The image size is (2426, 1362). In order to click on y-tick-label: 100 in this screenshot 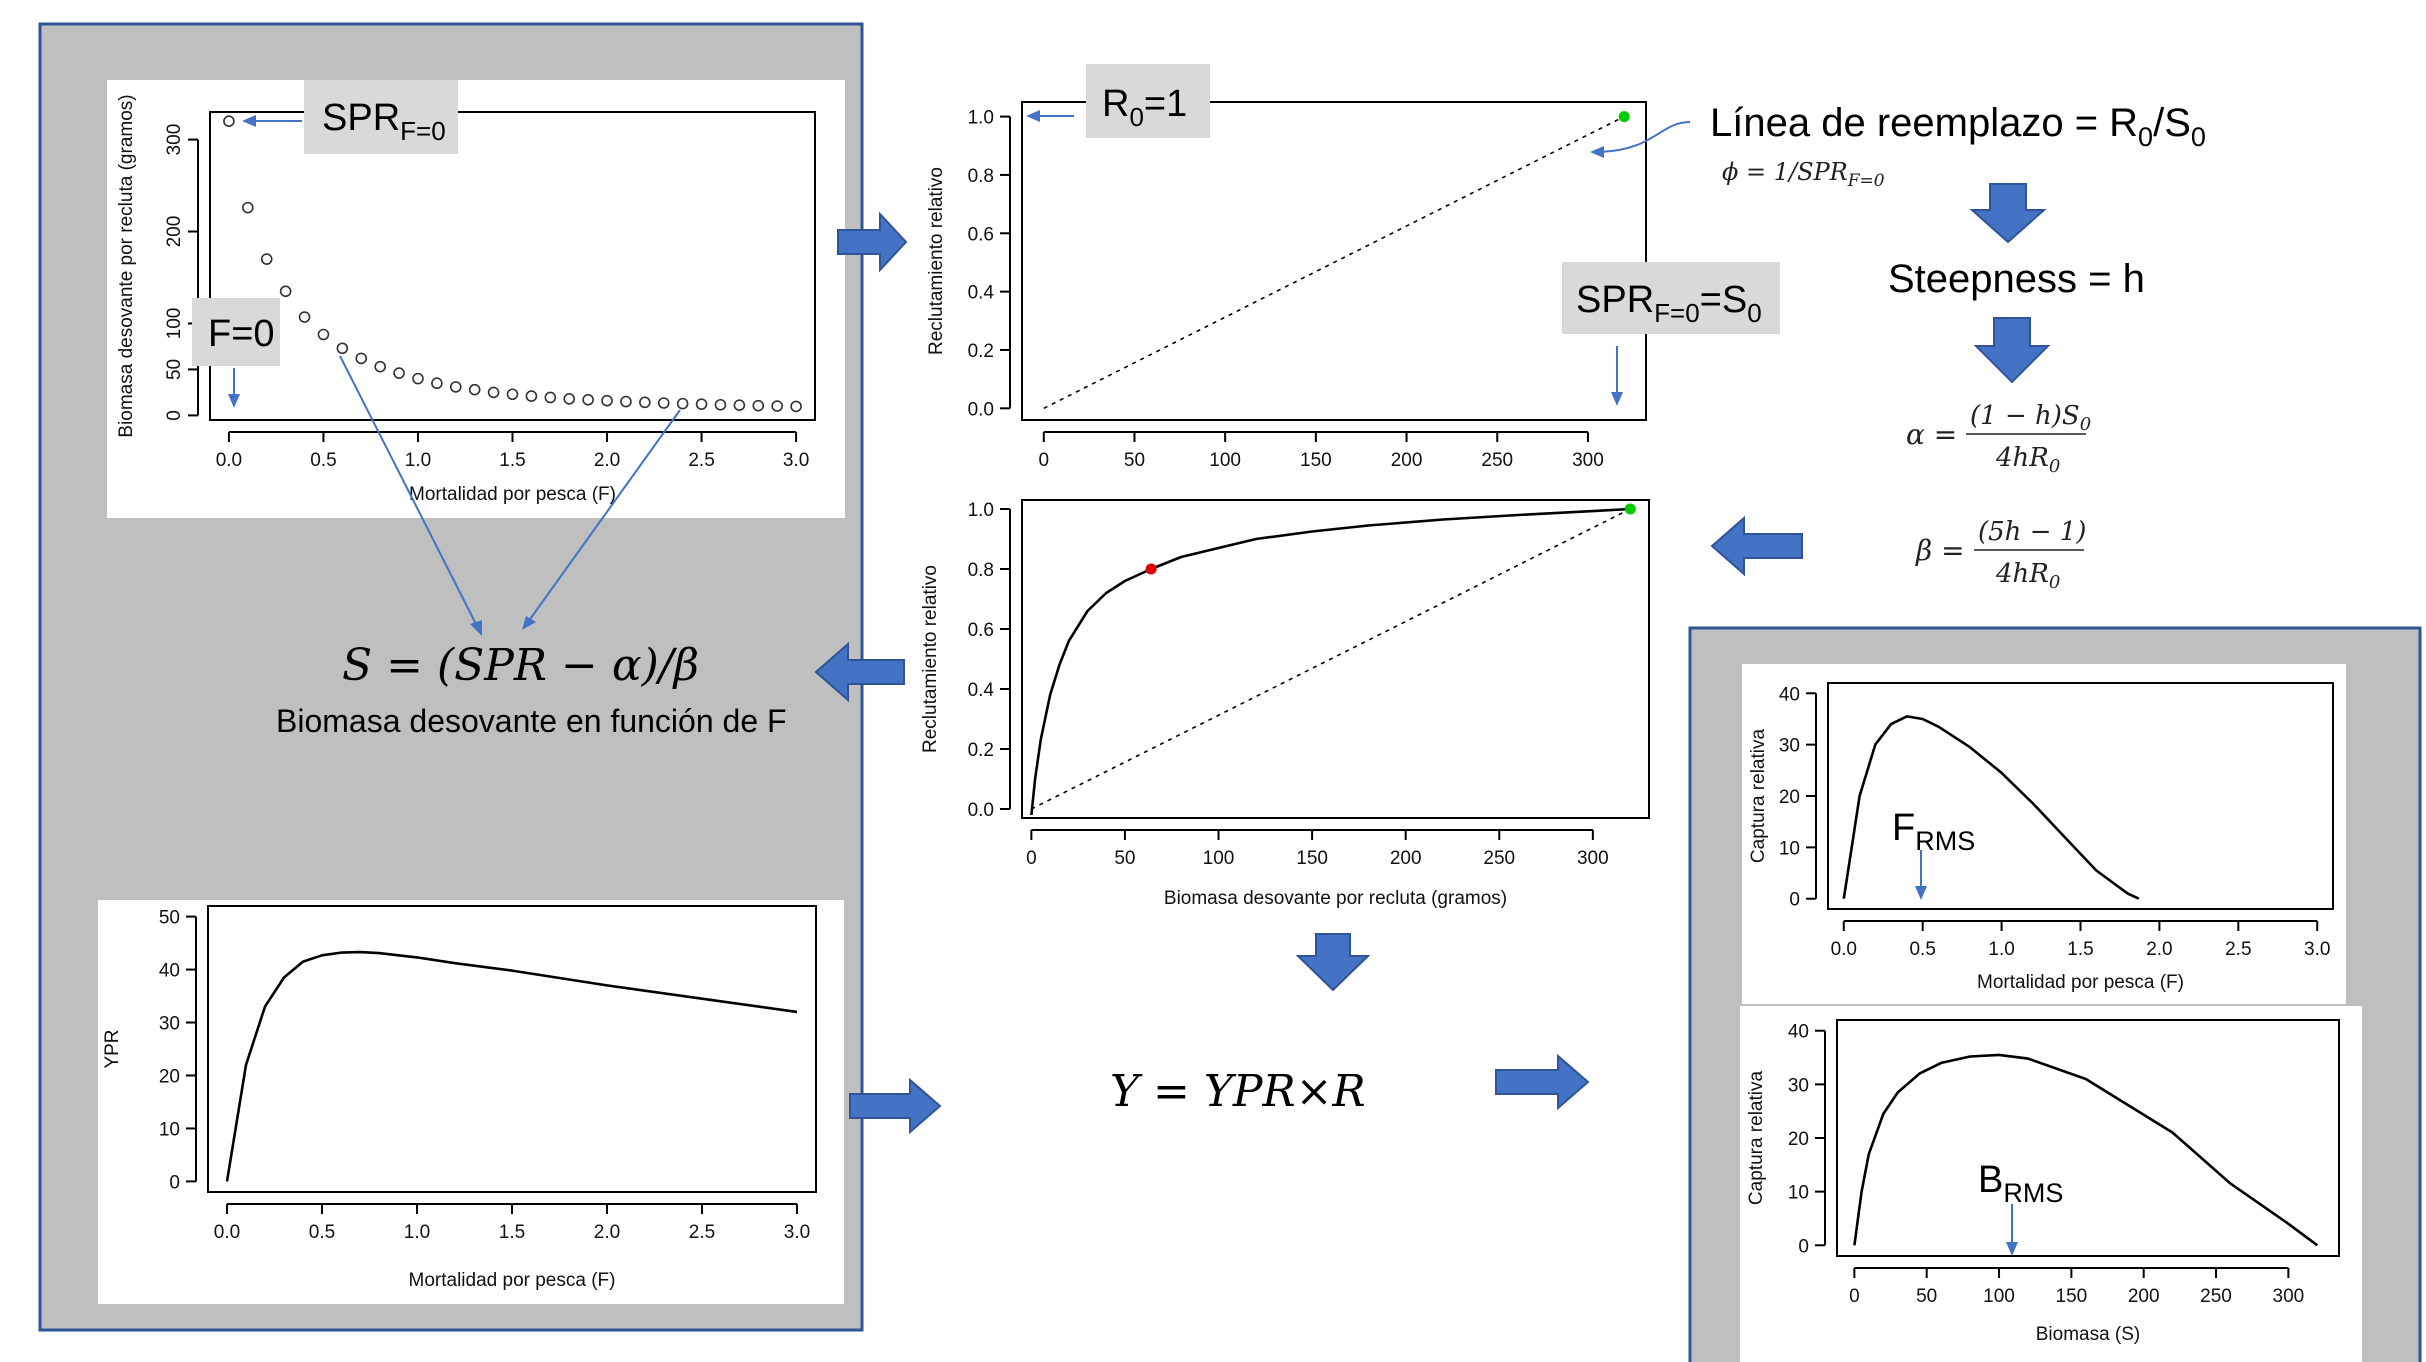, I will do `click(174, 324)`.